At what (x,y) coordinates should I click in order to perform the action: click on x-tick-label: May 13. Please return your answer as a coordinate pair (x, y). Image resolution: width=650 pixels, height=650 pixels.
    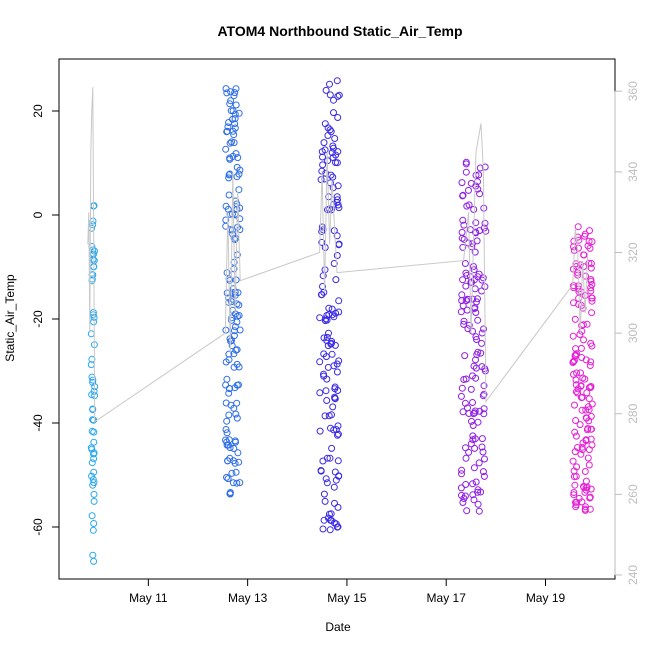
    Looking at the image, I should click on (248, 598).